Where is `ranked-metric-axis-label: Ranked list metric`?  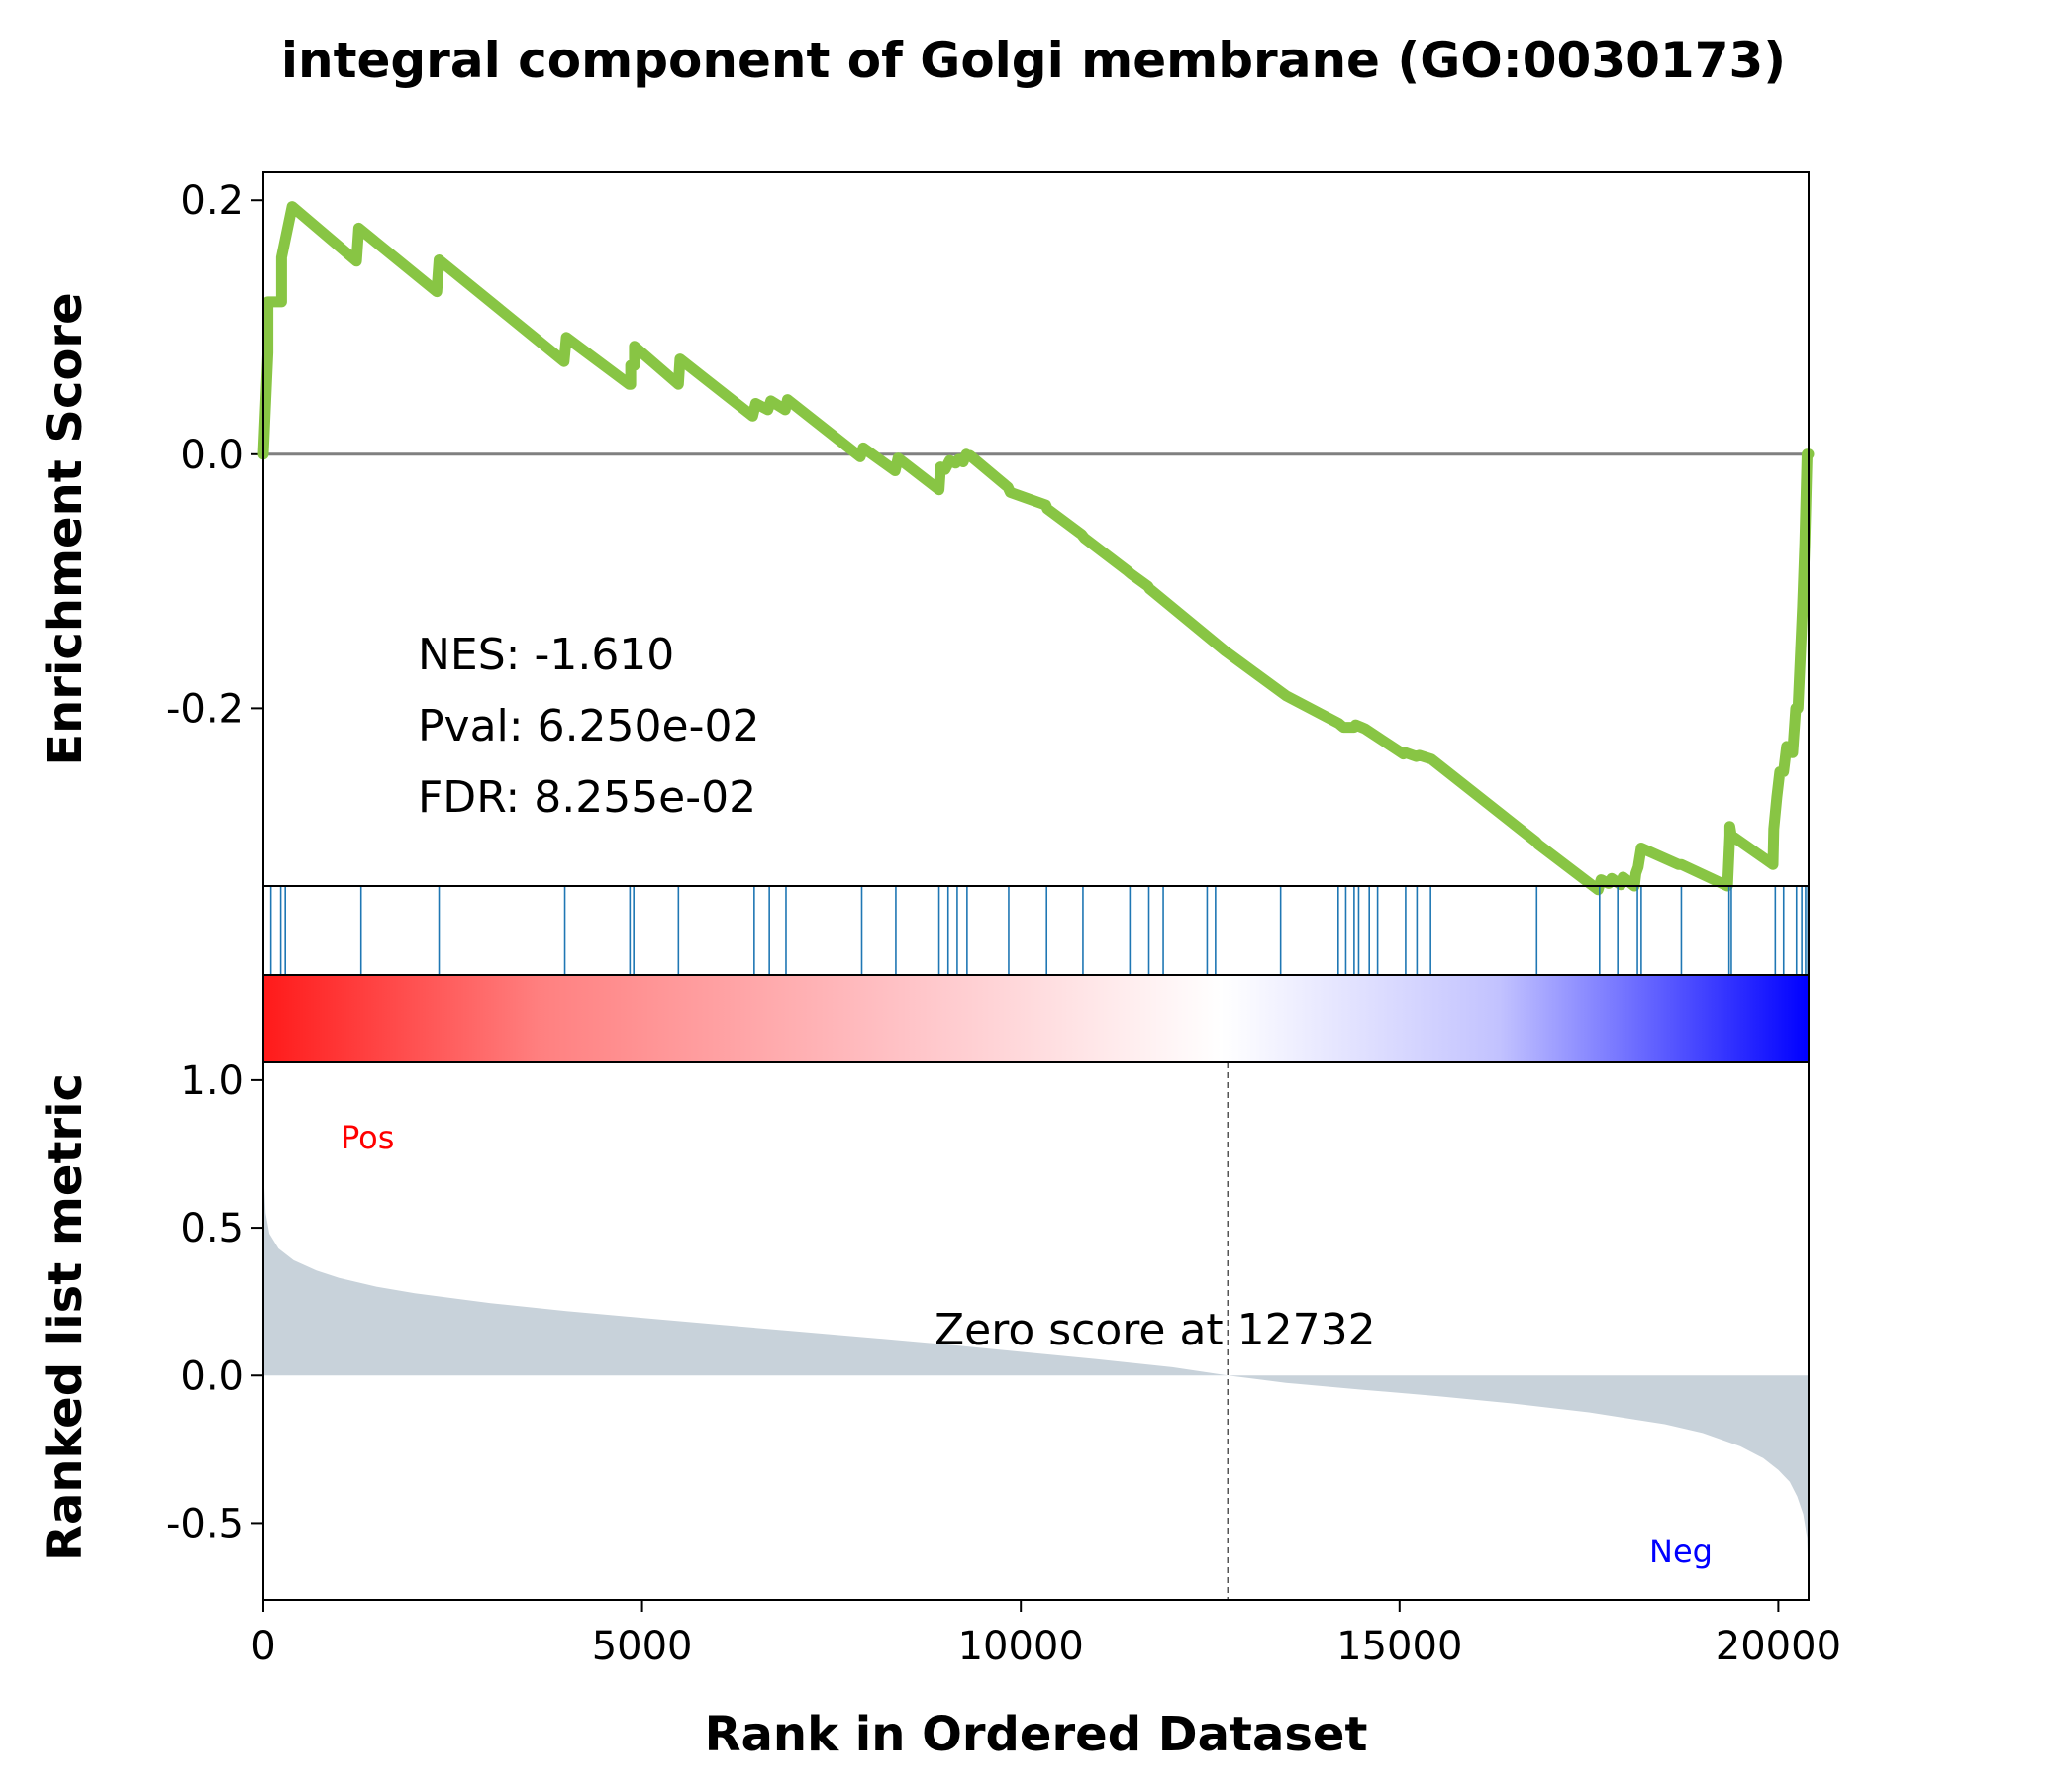 ranked-metric-axis-label: Ranked list metric is located at coordinates (65, 1317).